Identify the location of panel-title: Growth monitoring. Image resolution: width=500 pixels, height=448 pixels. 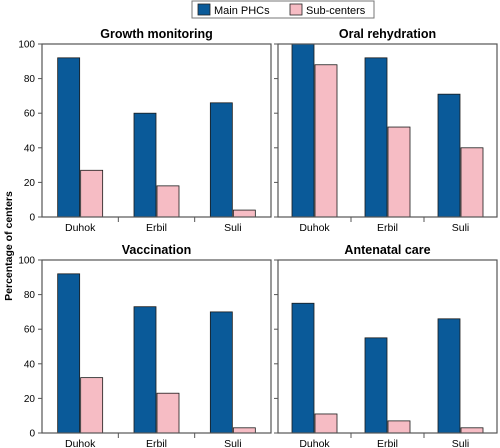
(156, 34).